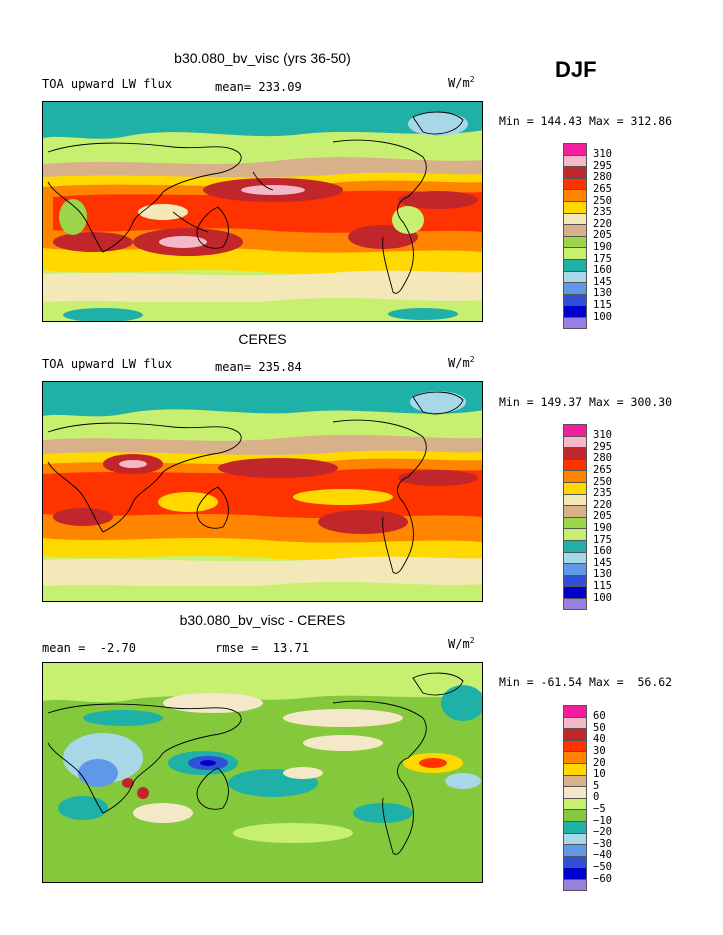 This screenshot has width=723, height=935. I want to click on panel-2-colorbar, so click(575, 517).